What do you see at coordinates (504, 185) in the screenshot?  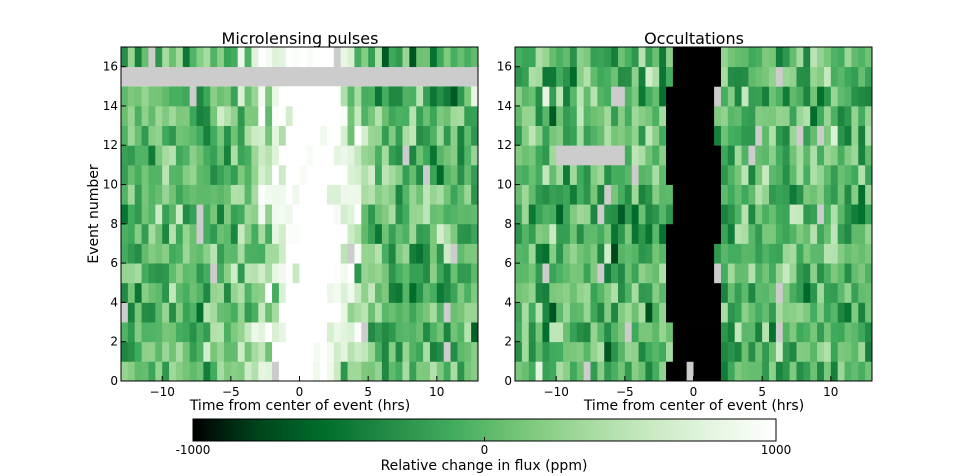 I see `y-tick-label: 10` at bounding box center [504, 185].